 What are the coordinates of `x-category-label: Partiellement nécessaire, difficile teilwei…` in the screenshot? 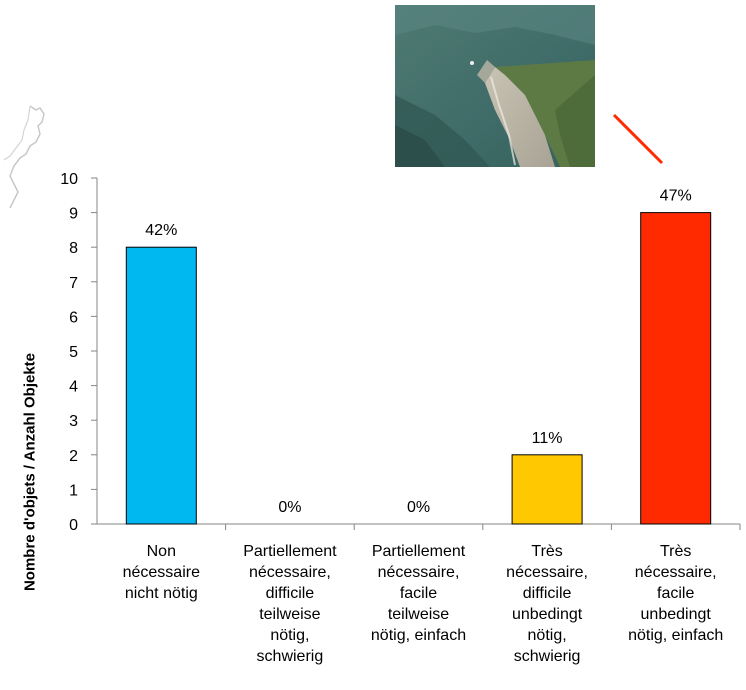 It's located at (290, 604).